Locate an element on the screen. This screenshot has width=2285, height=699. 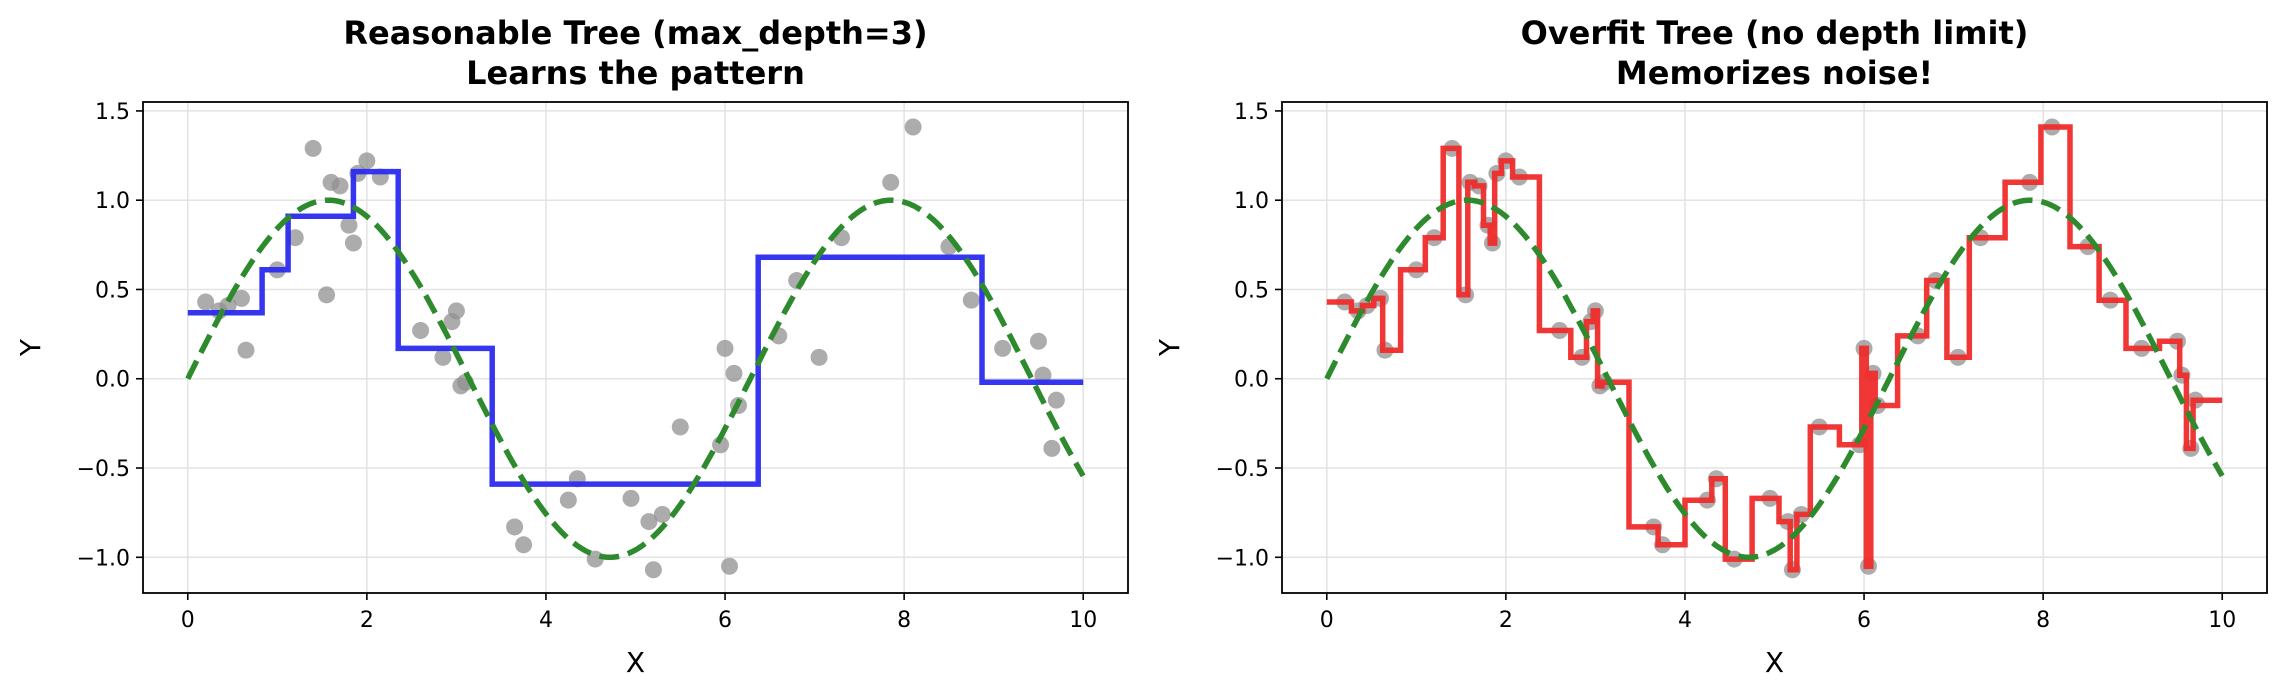
chart-title-line: Reasonable Tree (max_depth=3) is located at coordinates (635, 33).